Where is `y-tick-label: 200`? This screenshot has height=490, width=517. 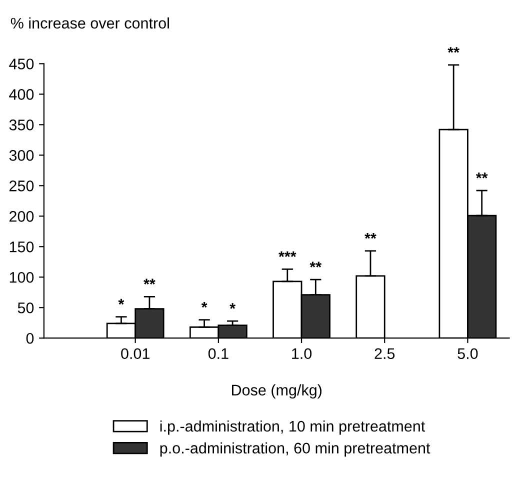 y-tick-label: 200 is located at coordinates (22, 216).